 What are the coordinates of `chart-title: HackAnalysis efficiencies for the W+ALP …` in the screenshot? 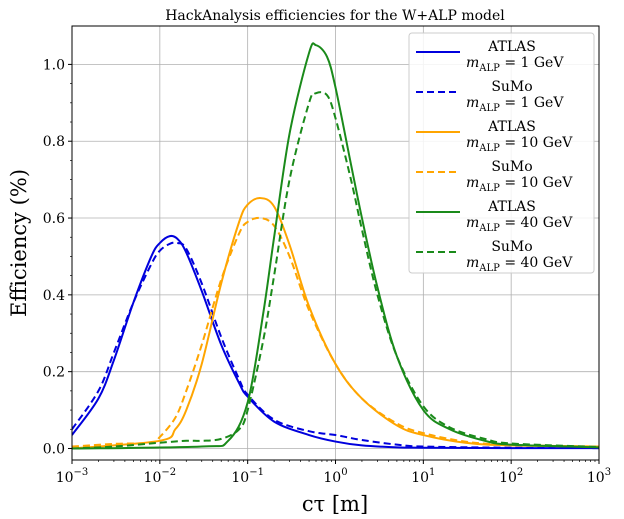 It's located at (335, 16).